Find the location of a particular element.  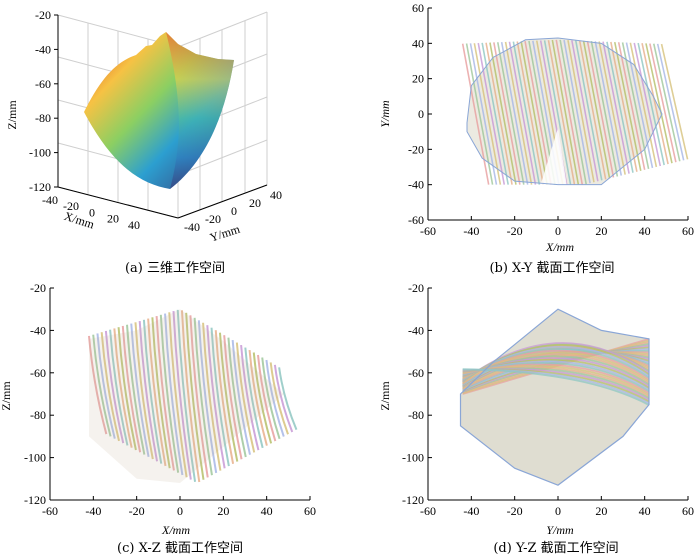

panel-b-caption: (b) X-Y 截面工作空间 is located at coordinates (551, 268).